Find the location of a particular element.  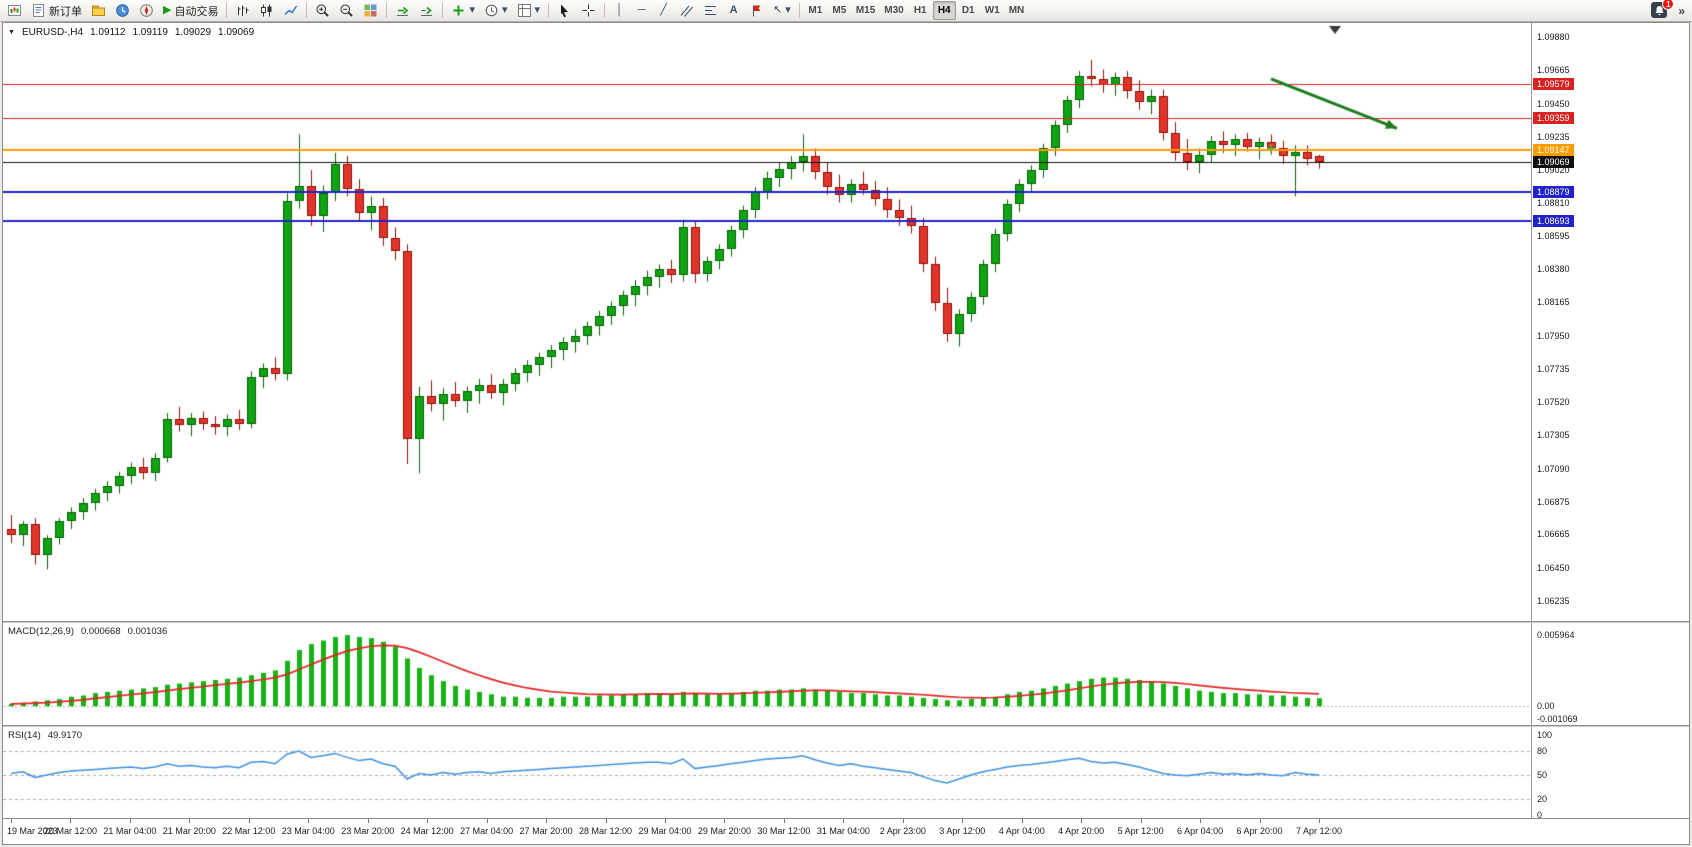

rsi-axis-label: 50 is located at coordinates (1542, 775).